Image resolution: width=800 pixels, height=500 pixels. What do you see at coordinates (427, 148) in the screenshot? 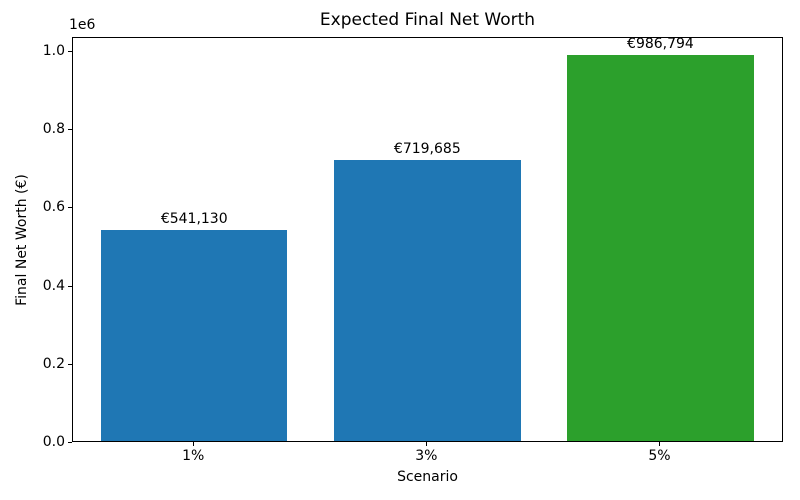
I see `bar-value-label-3pct: €719,685` at bounding box center [427, 148].